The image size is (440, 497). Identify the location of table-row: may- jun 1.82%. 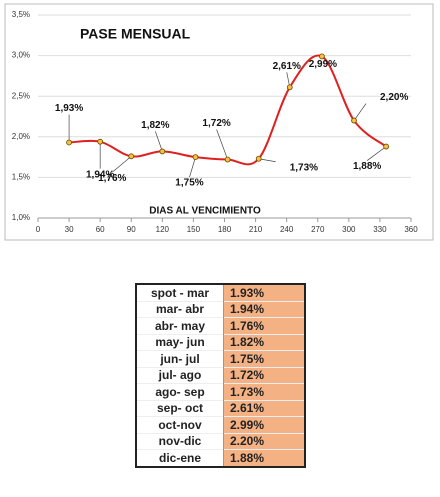
(220, 342).